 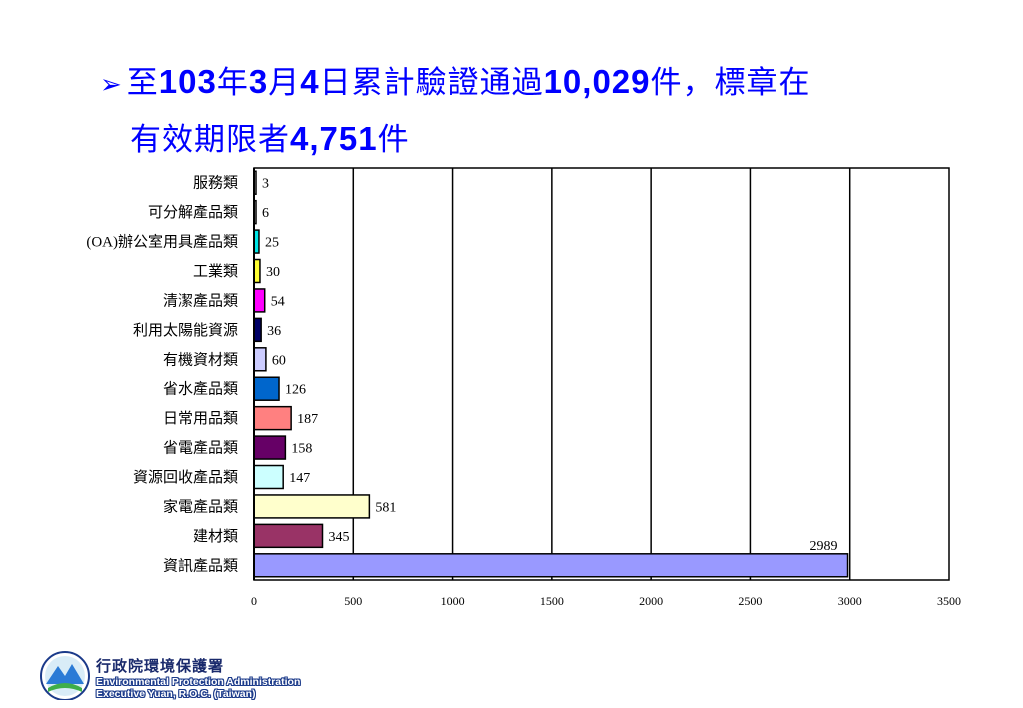 What do you see at coordinates (295, 390) in the screenshot?
I see `data-label: 126` at bounding box center [295, 390].